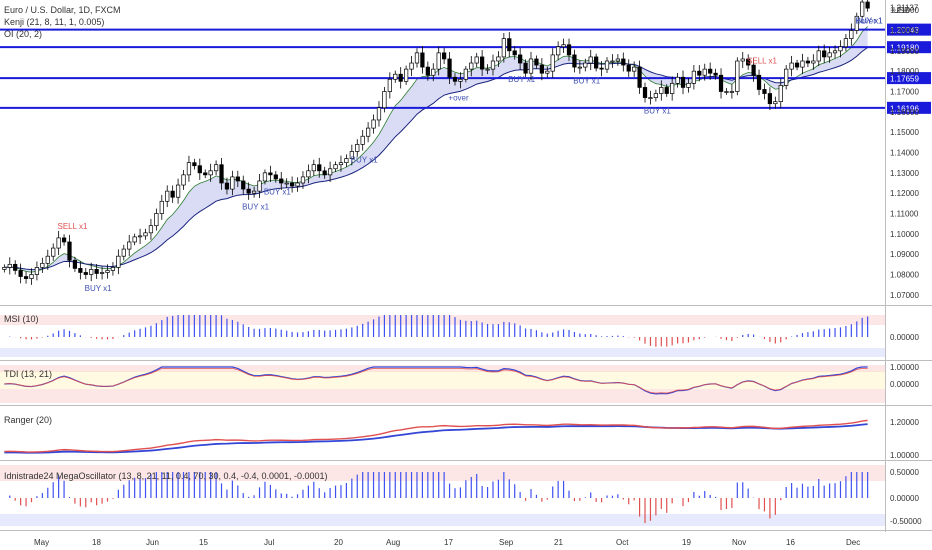  What do you see at coordinates (448, 542) in the screenshot?
I see `x-axis-label: 17` at bounding box center [448, 542].